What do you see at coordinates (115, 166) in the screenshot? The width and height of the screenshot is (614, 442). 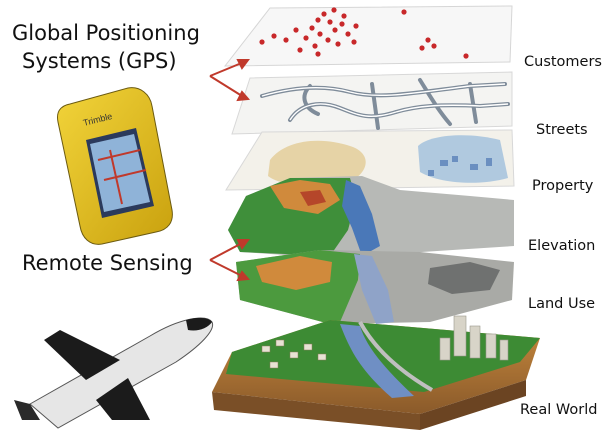 I see `gps-device-image: Trimble` at bounding box center [115, 166].